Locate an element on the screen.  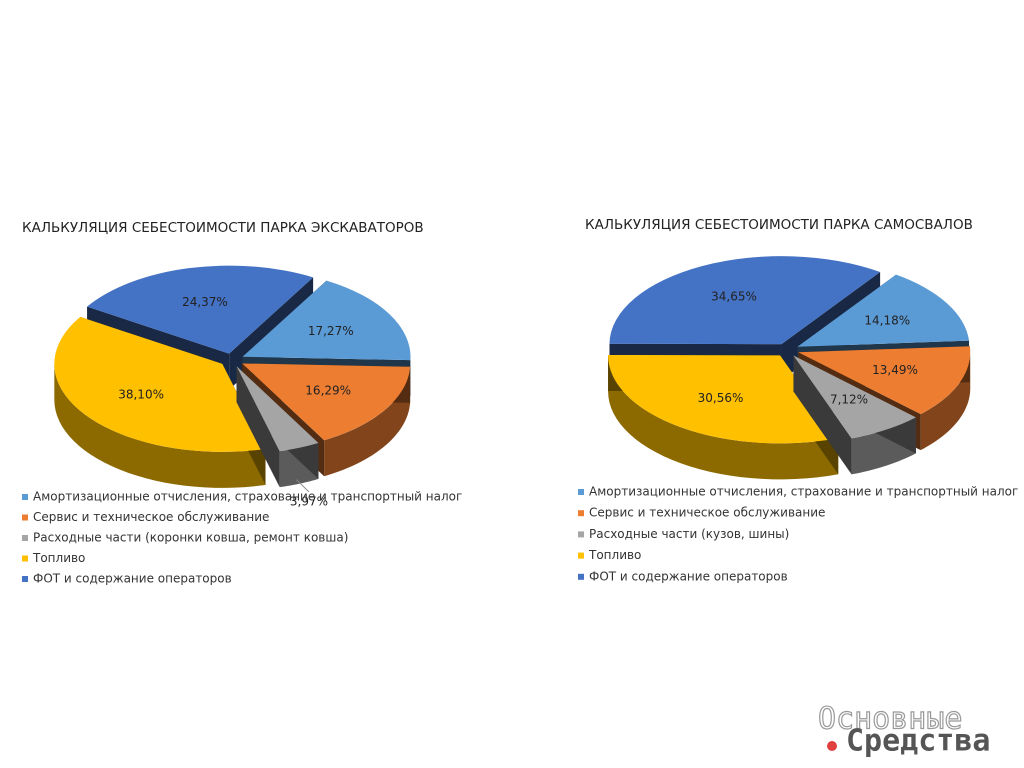
watermark: Средства is located at coordinates (918, 741).